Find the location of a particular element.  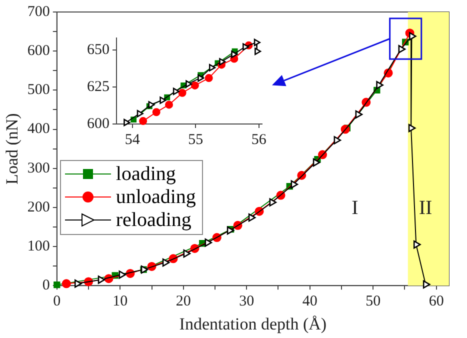

y-tick-label: 500 is located at coordinates (38, 90).